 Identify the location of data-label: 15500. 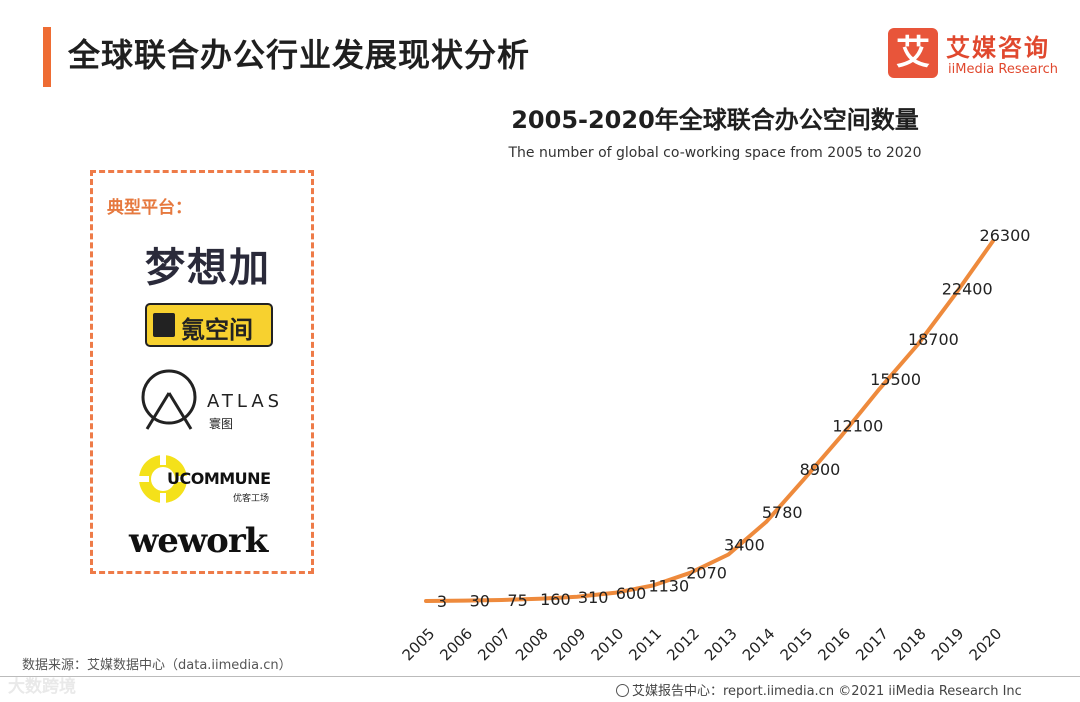
(895, 379).